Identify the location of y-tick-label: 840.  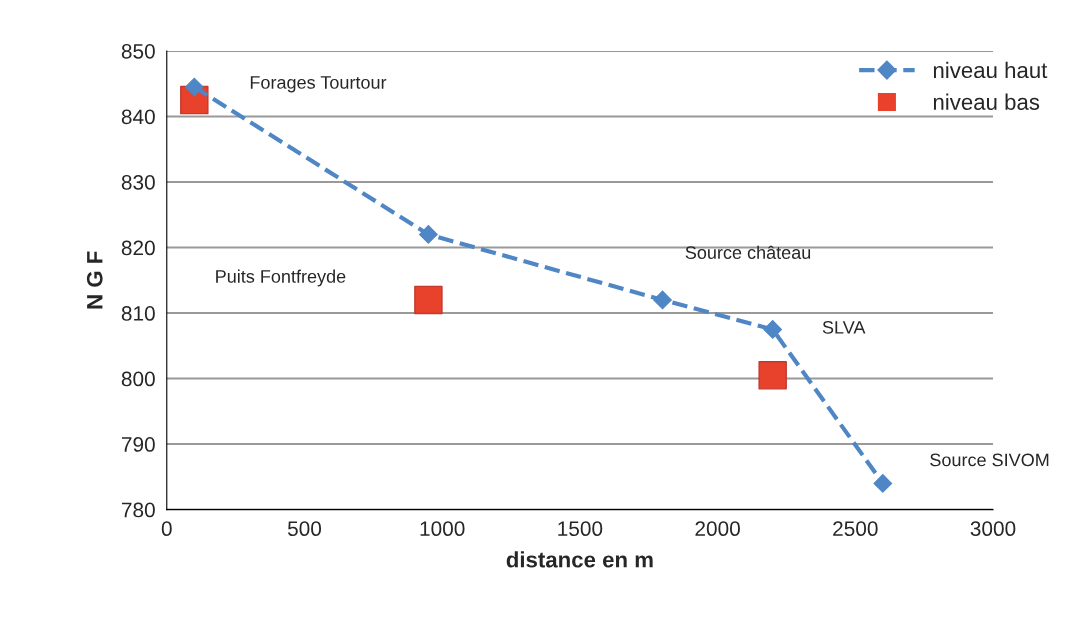
(138, 117).